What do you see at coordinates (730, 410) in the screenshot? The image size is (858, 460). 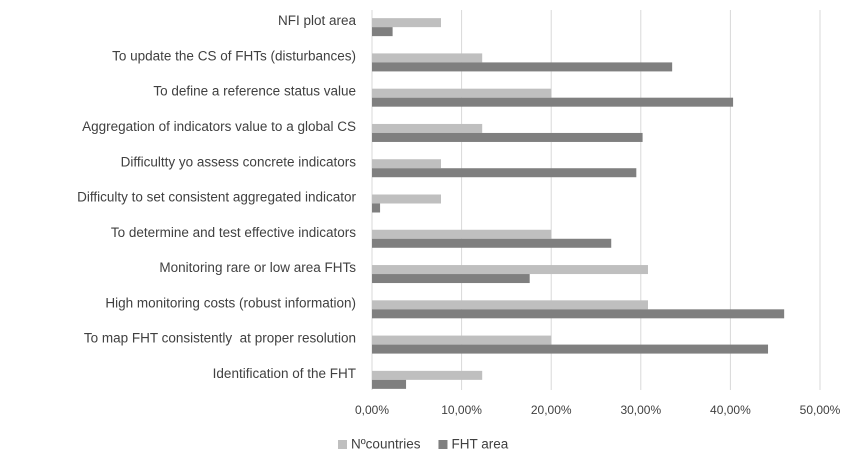 I see `x-tick-label: 40,00%` at bounding box center [730, 410].